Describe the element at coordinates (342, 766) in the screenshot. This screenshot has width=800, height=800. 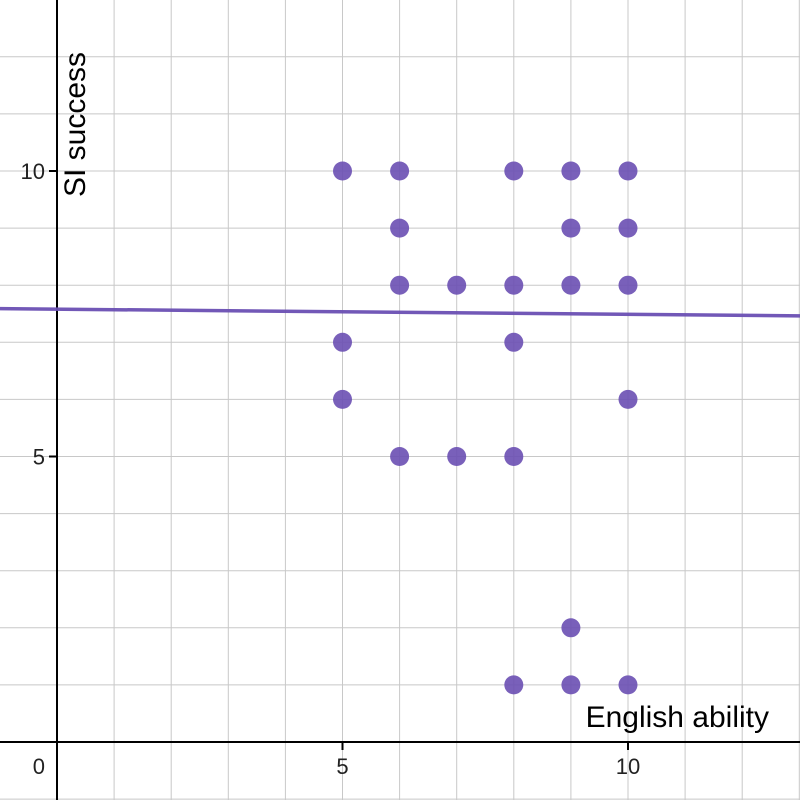
I see `x-tick-label: 5` at that location.